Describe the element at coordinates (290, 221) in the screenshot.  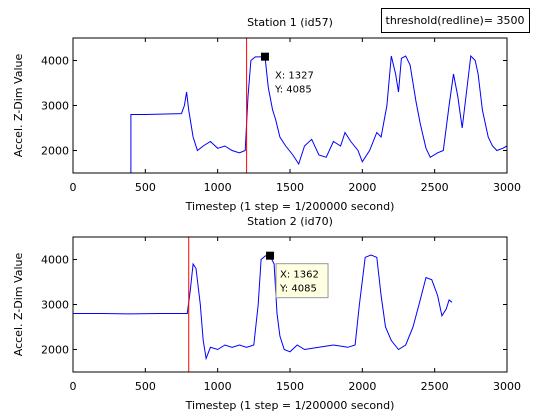
I see `chart-title: Station 2 (id70)` at that location.